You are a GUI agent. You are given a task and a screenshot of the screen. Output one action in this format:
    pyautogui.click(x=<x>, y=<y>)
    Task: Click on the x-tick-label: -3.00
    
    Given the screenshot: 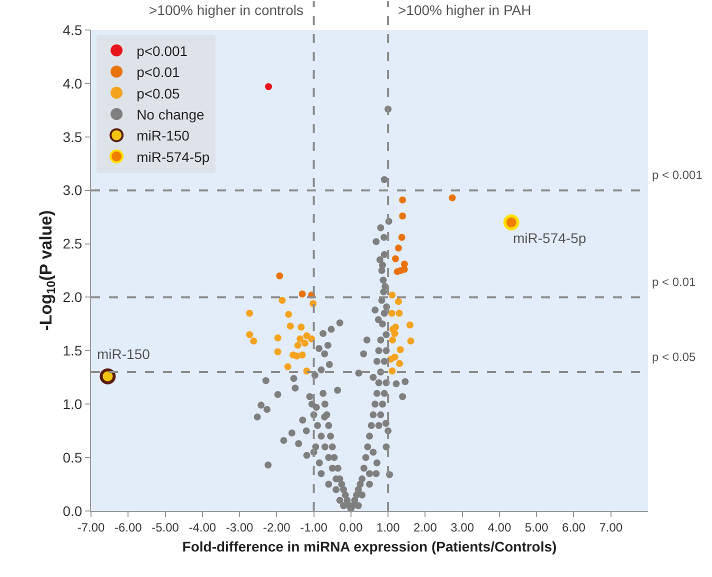 What is the action you would take?
    pyautogui.click(x=240, y=527)
    